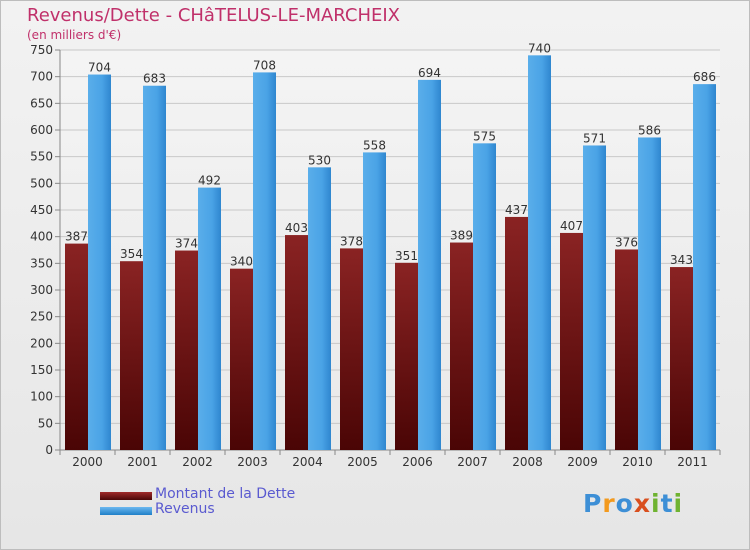 Image resolution: width=750 pixels, height=550 pixels. What do you see at coordinates (626, 242) in the screenshot?
I see `data-label-debt: 376` at bounding box center [626, 242].